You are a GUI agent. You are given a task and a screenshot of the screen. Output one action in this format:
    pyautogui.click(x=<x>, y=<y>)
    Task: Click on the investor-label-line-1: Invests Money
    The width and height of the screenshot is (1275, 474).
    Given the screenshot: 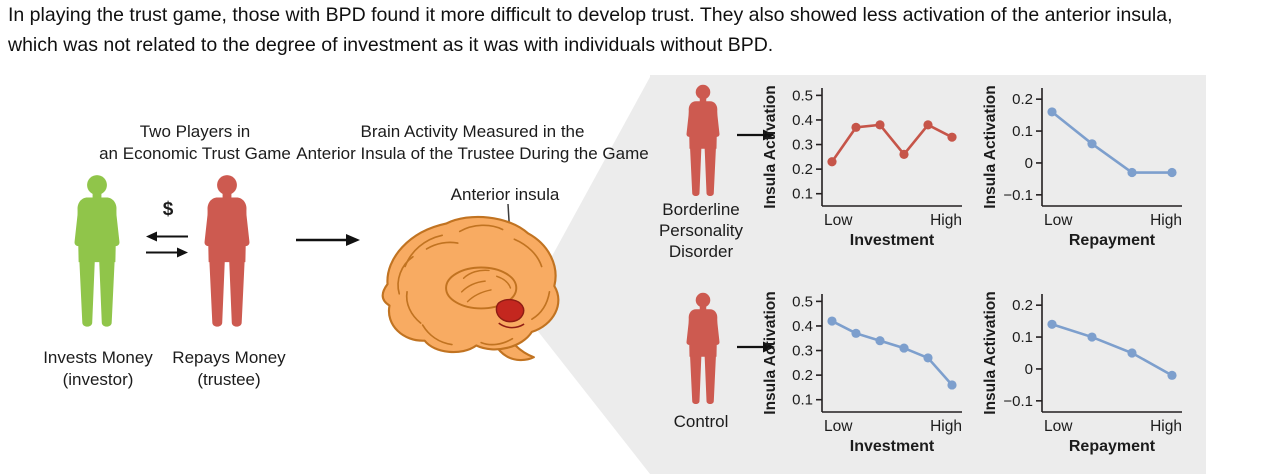 What is the action you would take?
    pyautogui.click(x=98, y=357)
    